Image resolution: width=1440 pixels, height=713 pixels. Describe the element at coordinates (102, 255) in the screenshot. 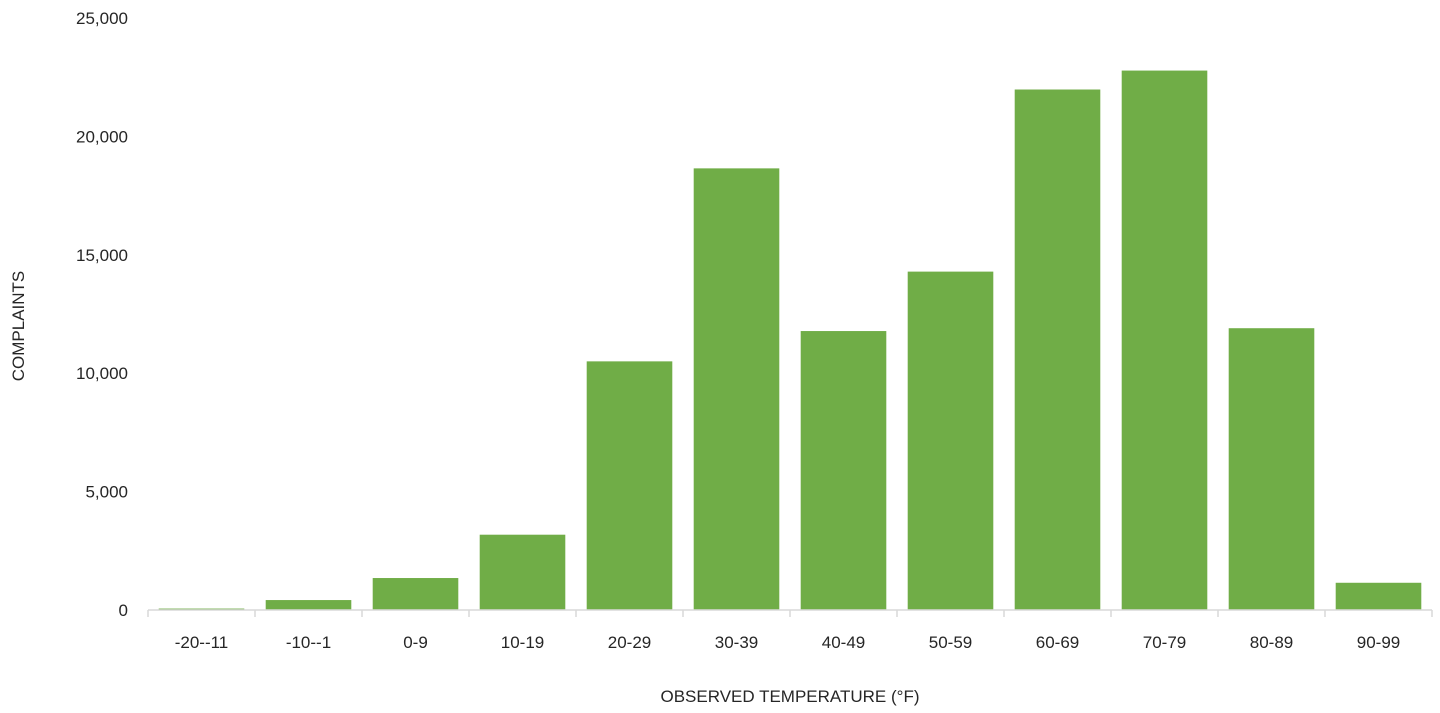

I see `y-tick-label: 15,000` at that location.